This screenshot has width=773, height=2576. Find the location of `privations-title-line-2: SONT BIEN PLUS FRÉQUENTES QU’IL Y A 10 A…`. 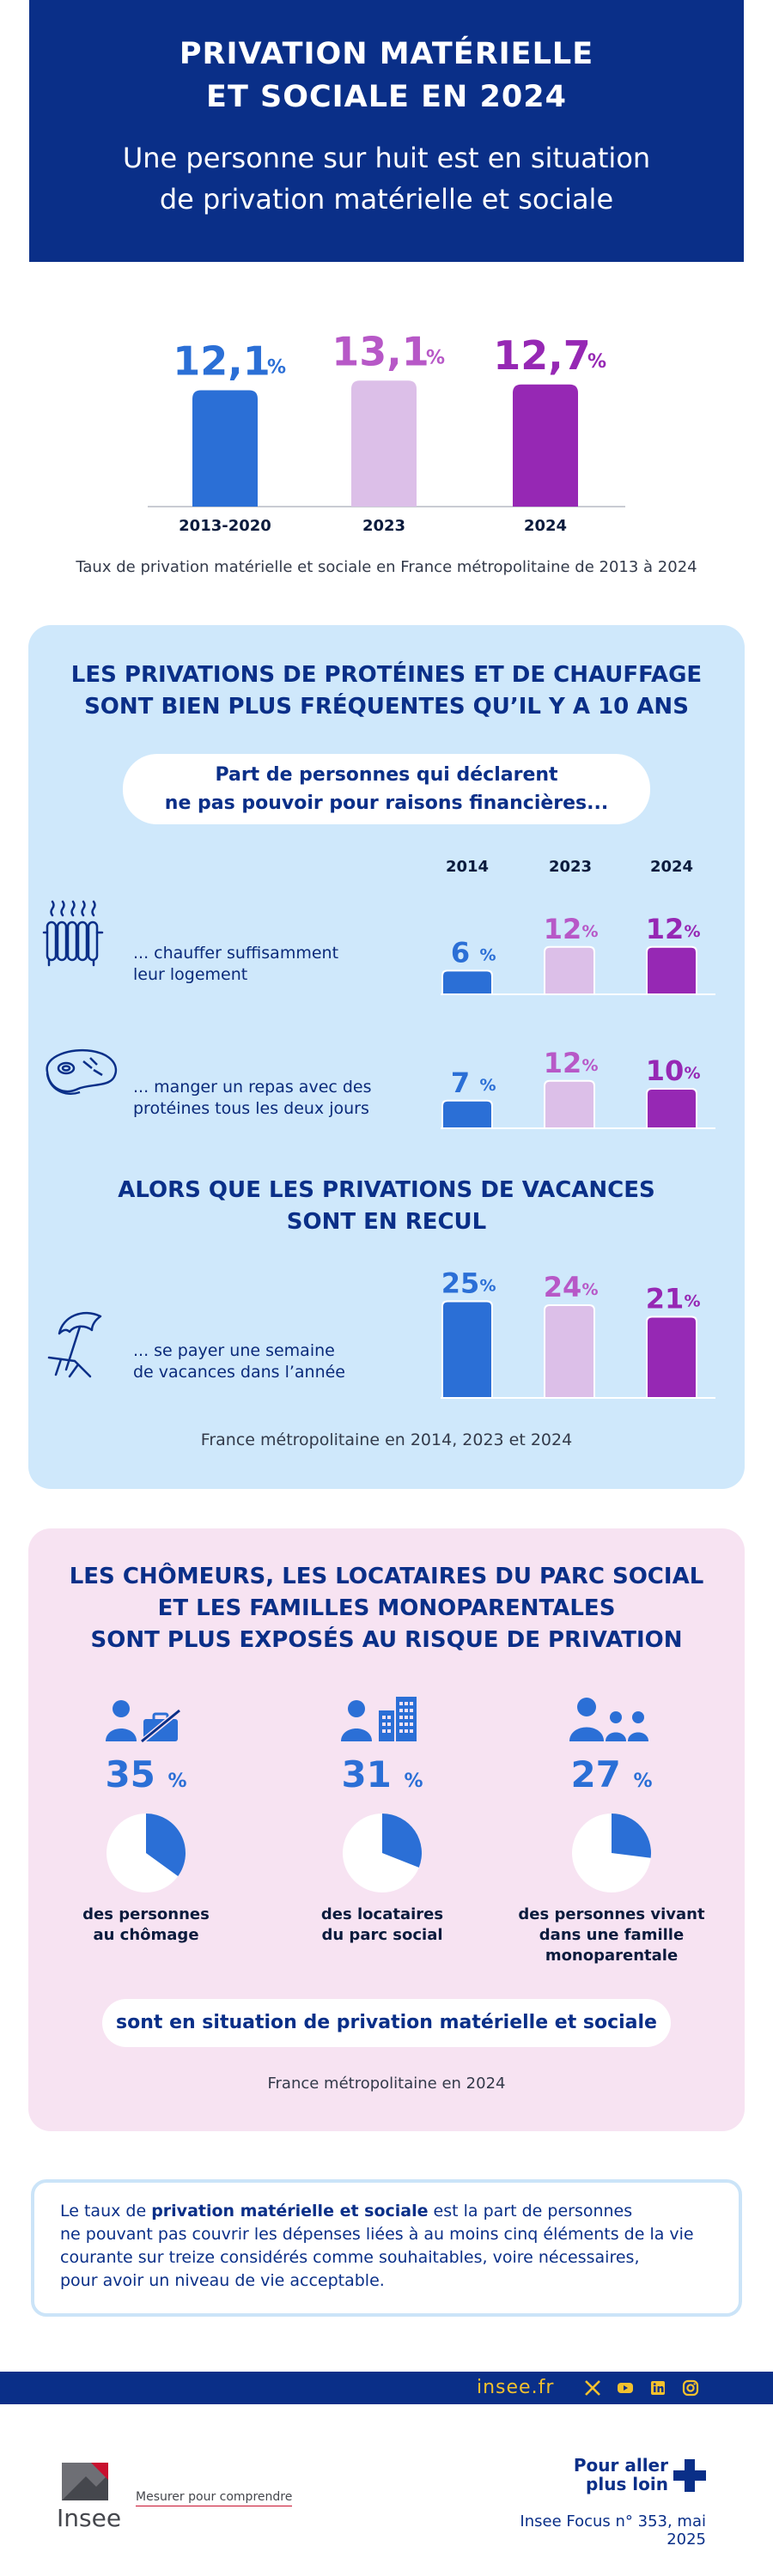

privations-title-line-2: SONT BIEN PLUS FRÉQUENTES QU’IL Y A 10 A… is located at coordinates (386, 707).